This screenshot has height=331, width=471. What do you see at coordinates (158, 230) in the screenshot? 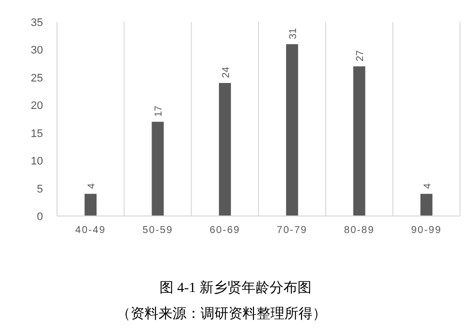
I see `x-tick-label: 50-59` at bounding box center [158, 230].